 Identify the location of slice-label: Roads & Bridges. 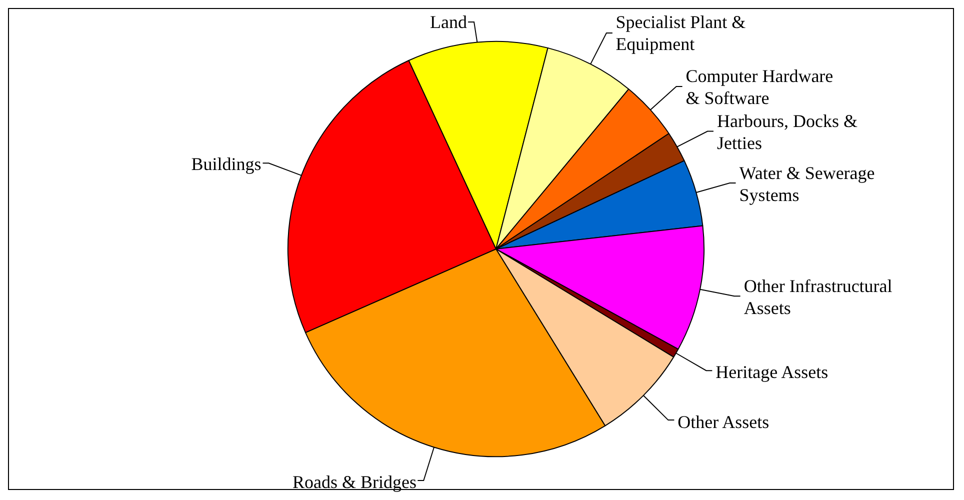
(354, 482).